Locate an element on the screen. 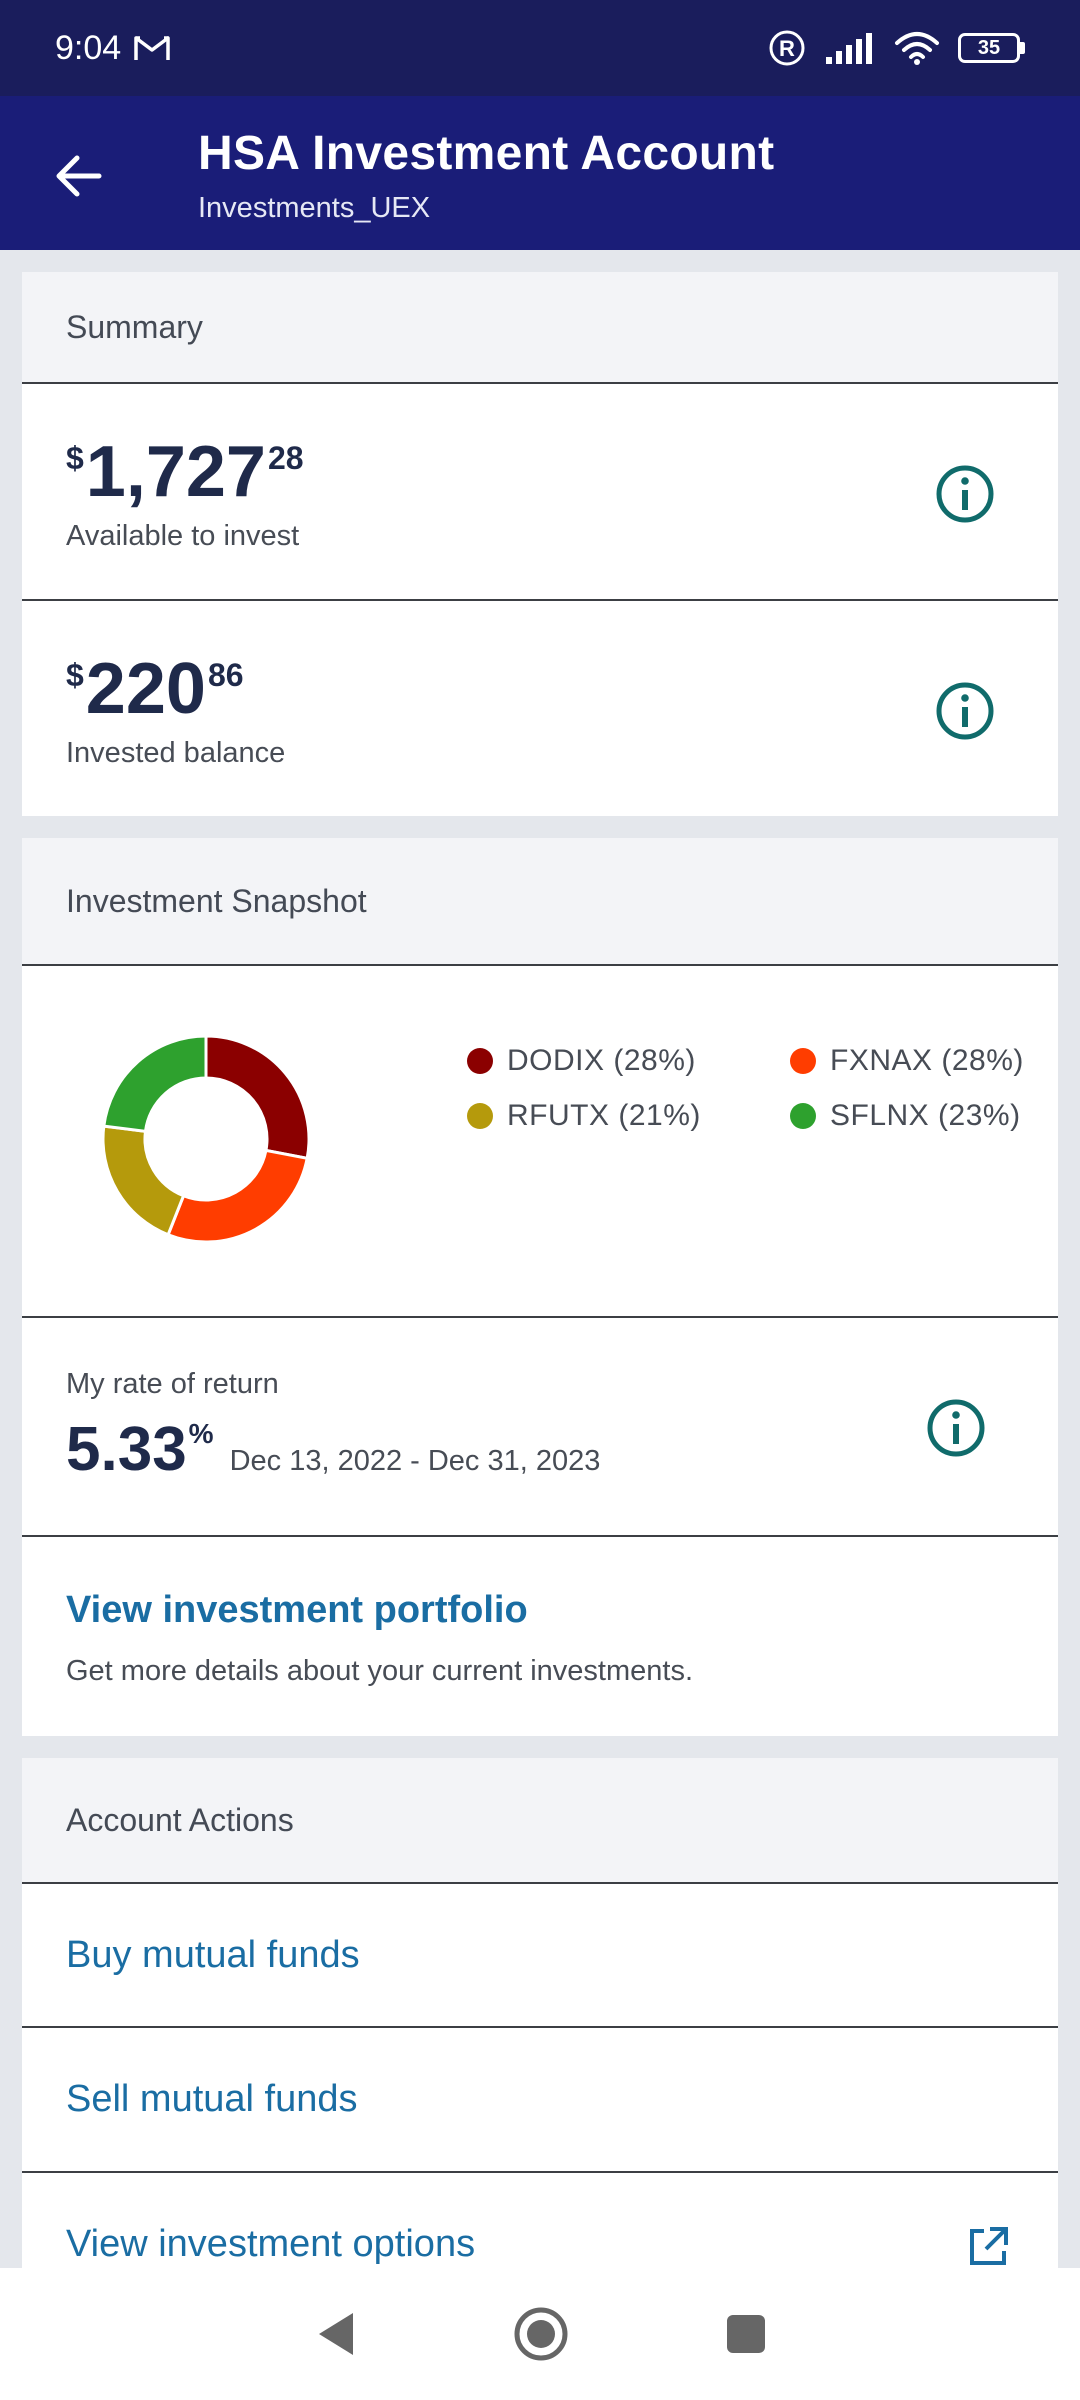 The height and width of the screenshot is (2400, 1080). invested-balance-row: $ 220 86 Invested balance is located at coordinates (540, 707).